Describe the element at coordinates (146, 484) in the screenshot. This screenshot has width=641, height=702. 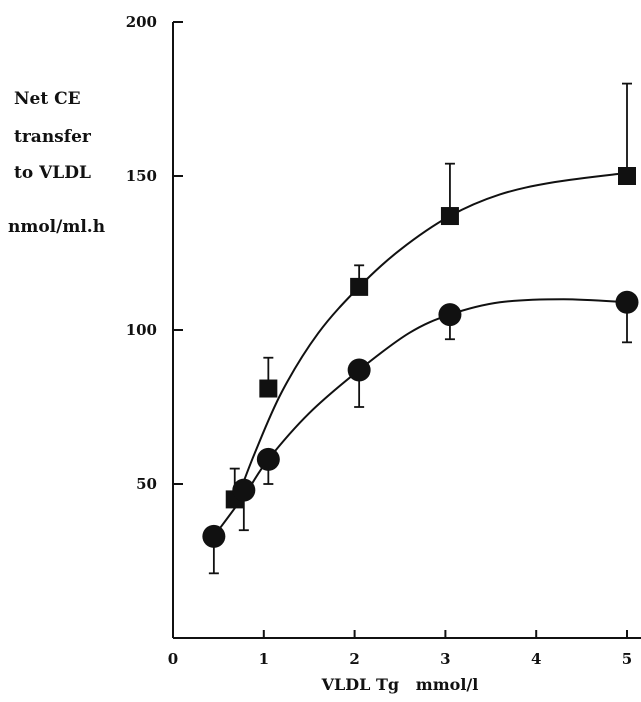
I see `y-tick-label: 50` at that location.